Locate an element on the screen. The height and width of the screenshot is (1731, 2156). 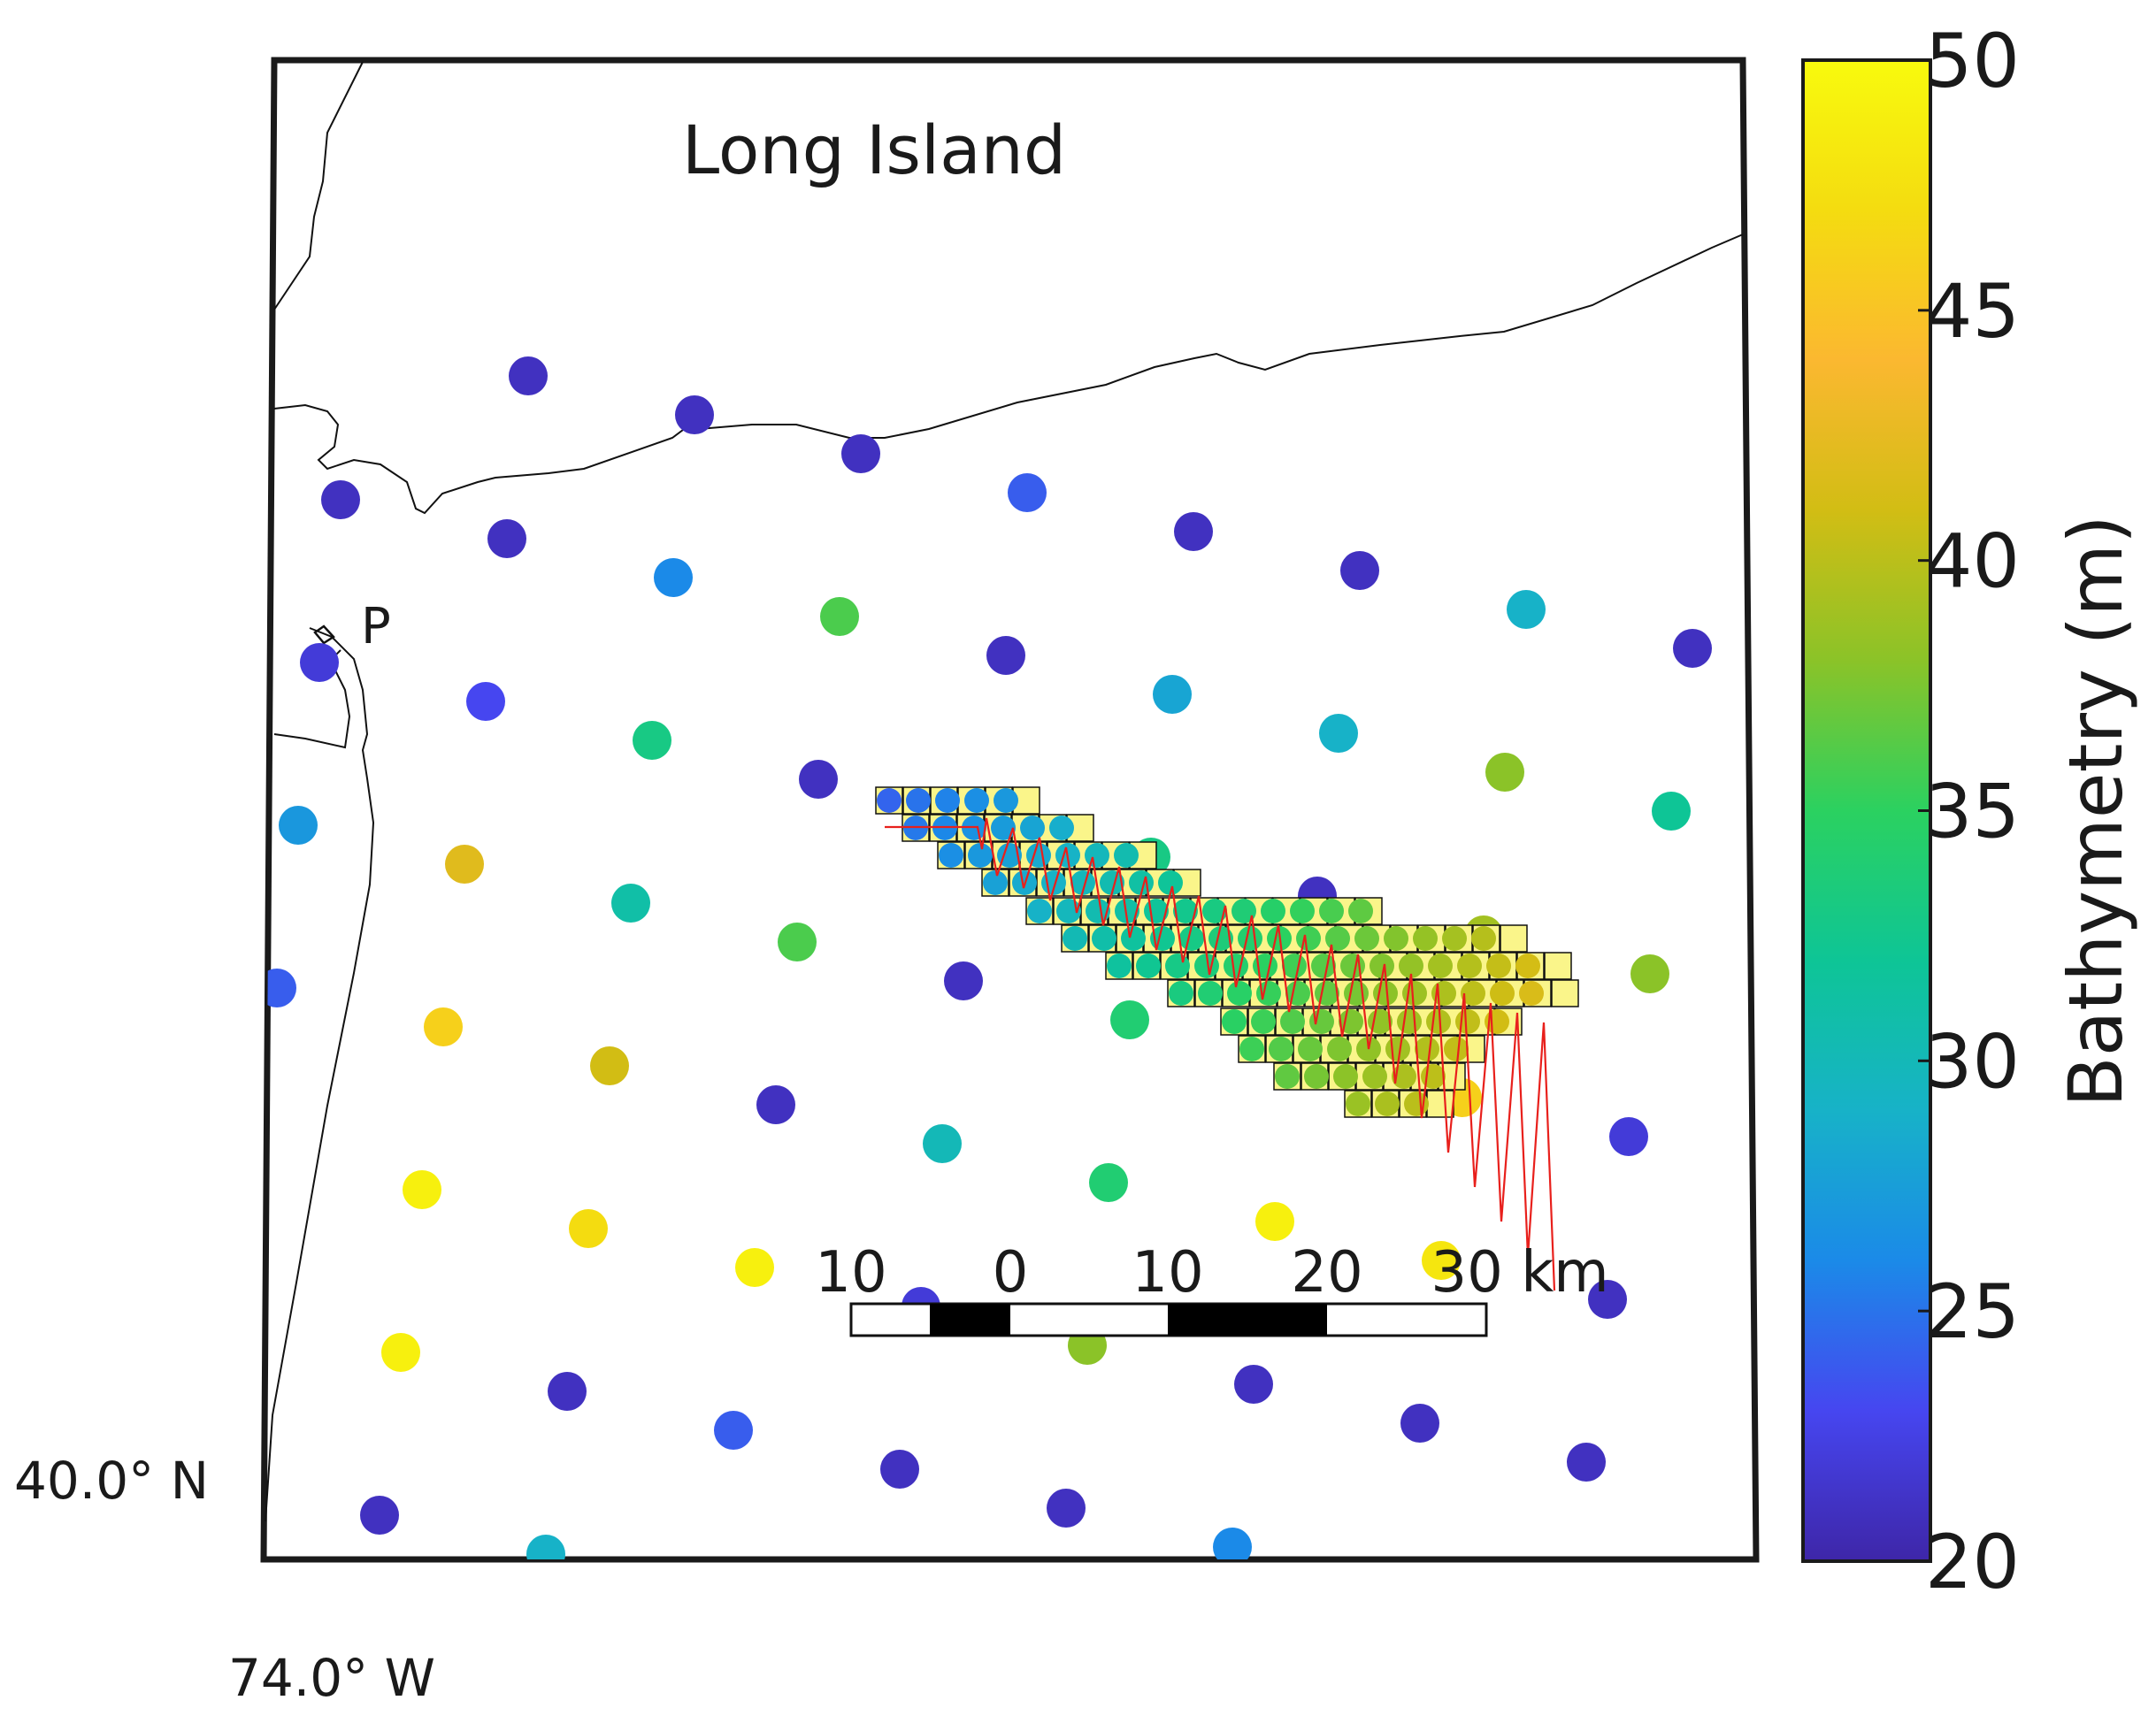
scale-bar-tick-labels: 10 0 10 20 30 km is located at coordinates (1211, 1273).